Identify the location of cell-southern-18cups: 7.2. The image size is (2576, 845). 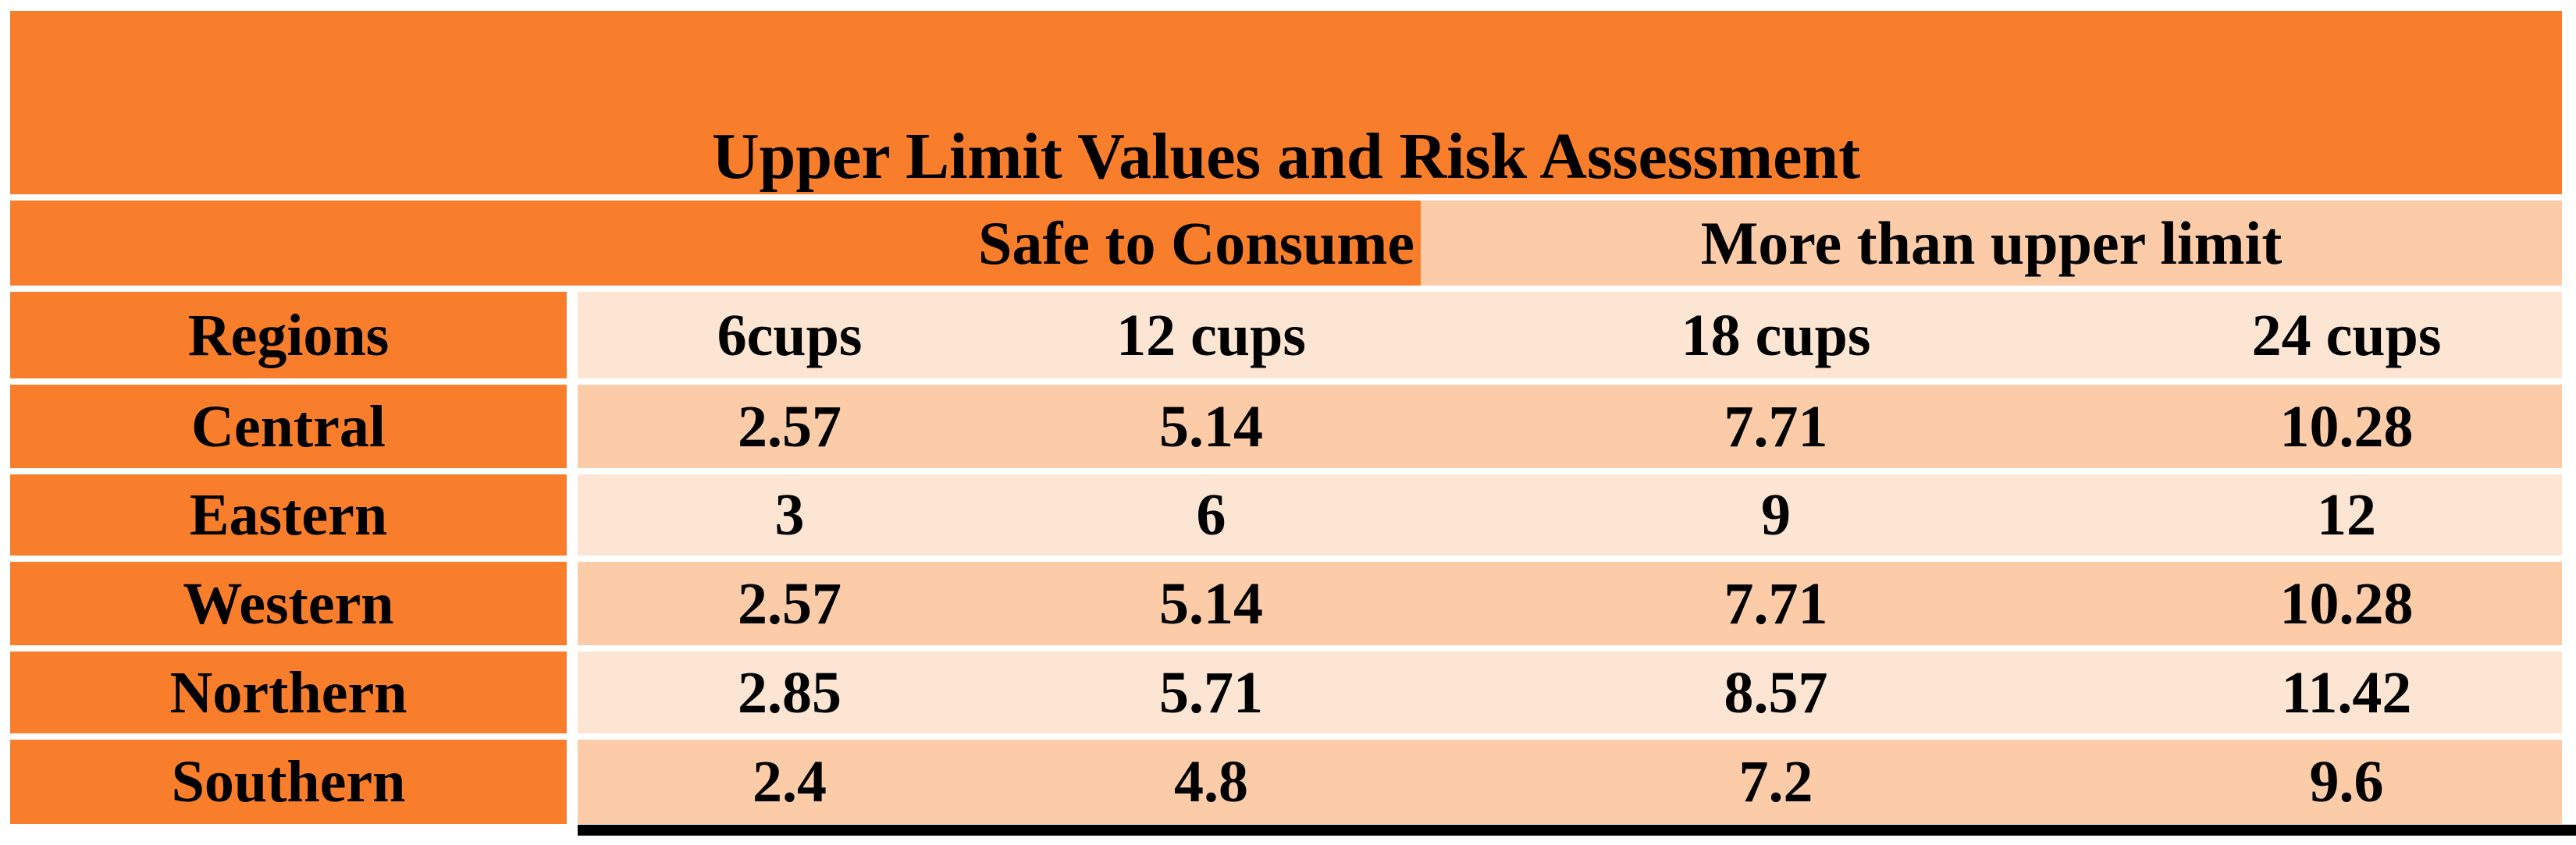
(1776, 782).